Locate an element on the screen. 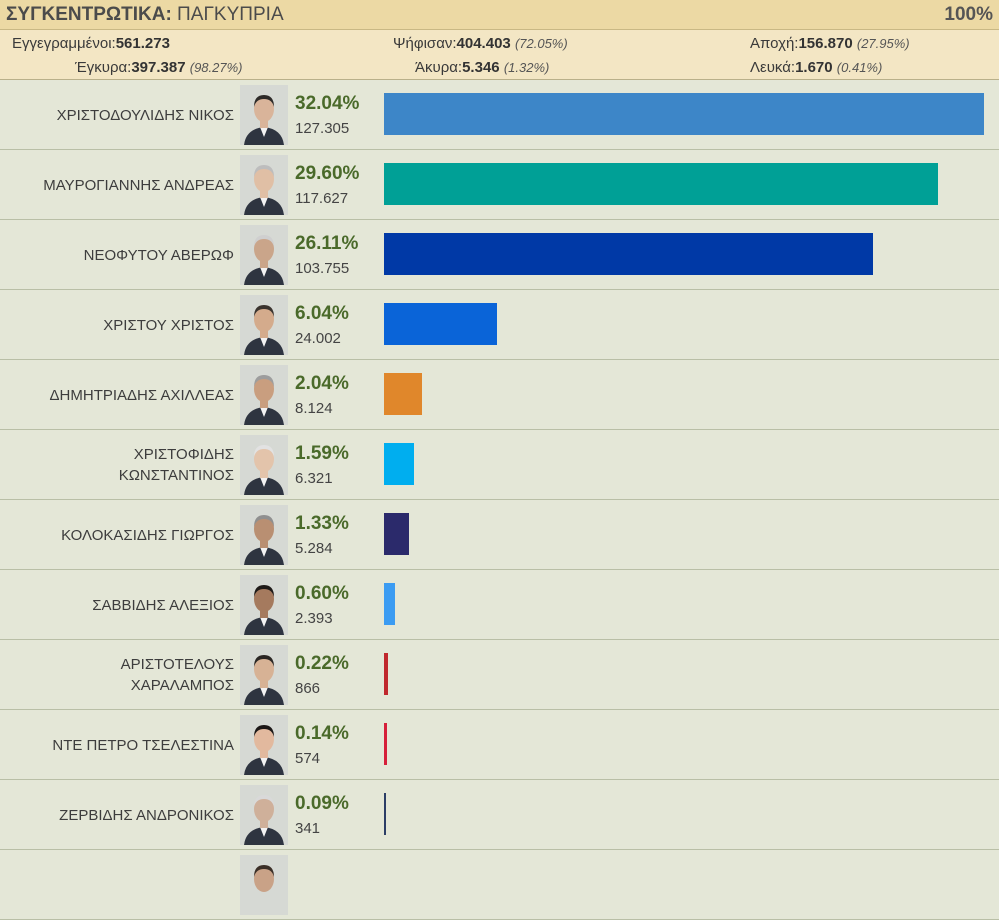 The width and height of the screenshot is (999, 920). candidate-row: ΖΕΡΒΙΔΗΣ ΑΝΔΡΟΝΙΚΟΣ 0.09% 341 is located at coordinates (499, 815).